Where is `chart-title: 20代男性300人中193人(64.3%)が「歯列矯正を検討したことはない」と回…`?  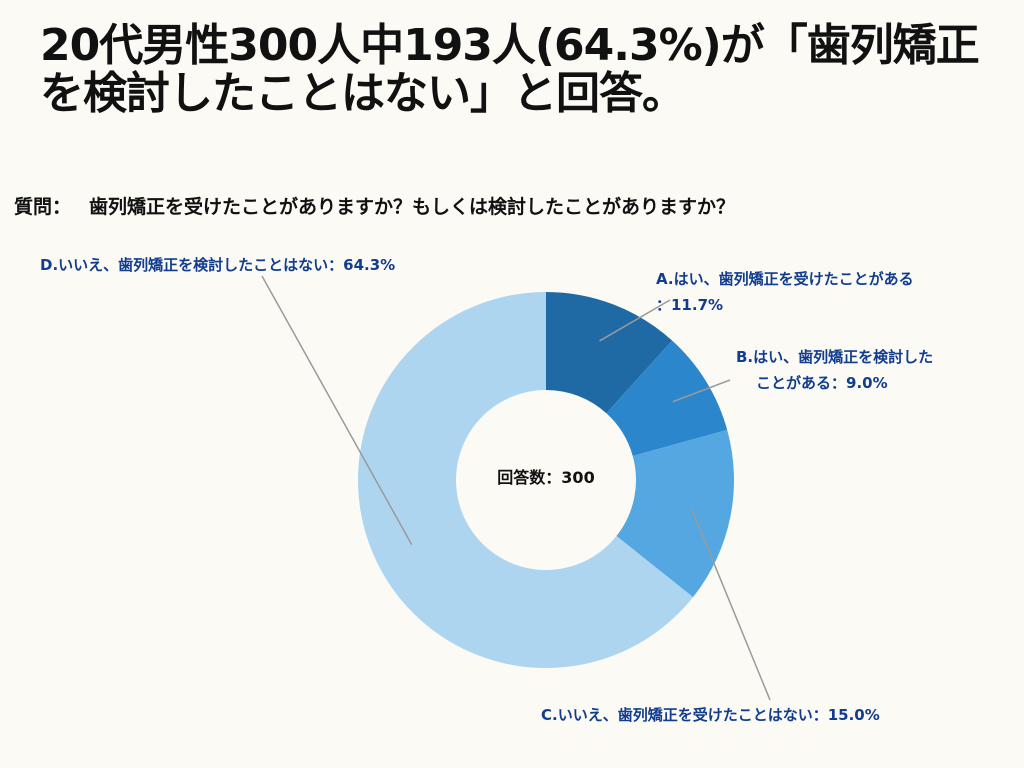
chart-title: 20代男性300人中193人(64.3%)が「歯列矯正を検討したことはない」と回… is located at coordinates (510, 69).